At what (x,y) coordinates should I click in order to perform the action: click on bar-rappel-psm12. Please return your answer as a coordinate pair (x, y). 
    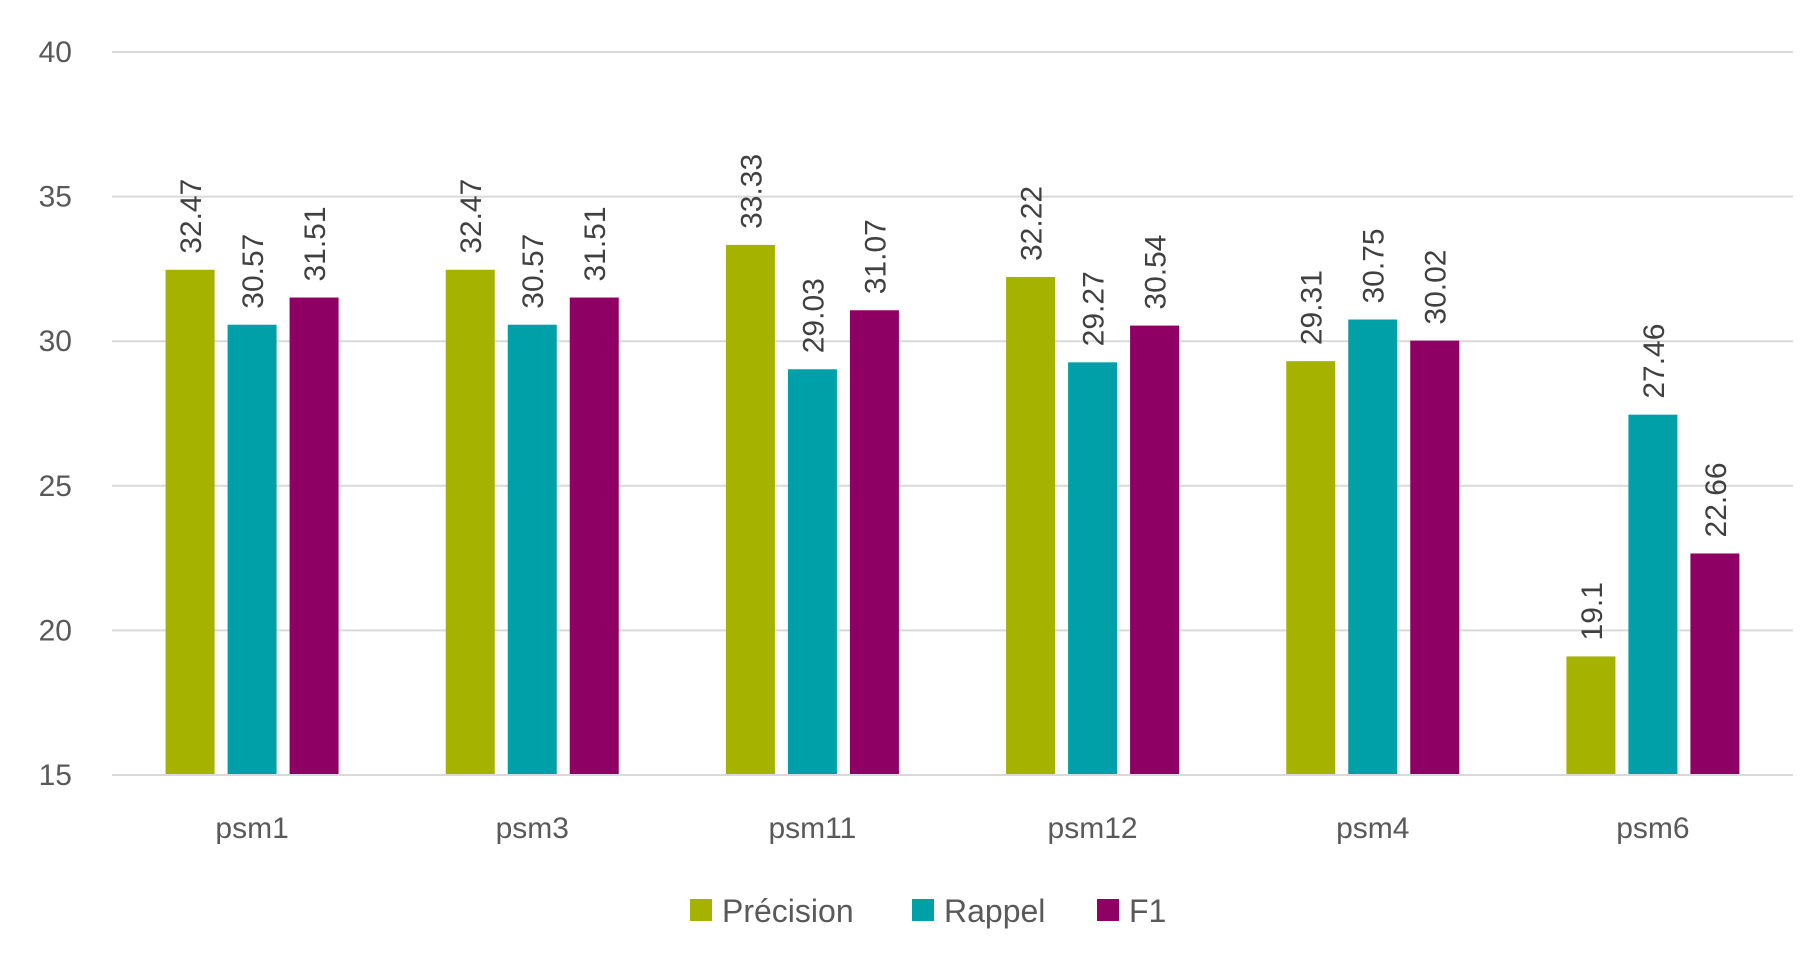
    Looking at the image, I should click on (1093, 568).